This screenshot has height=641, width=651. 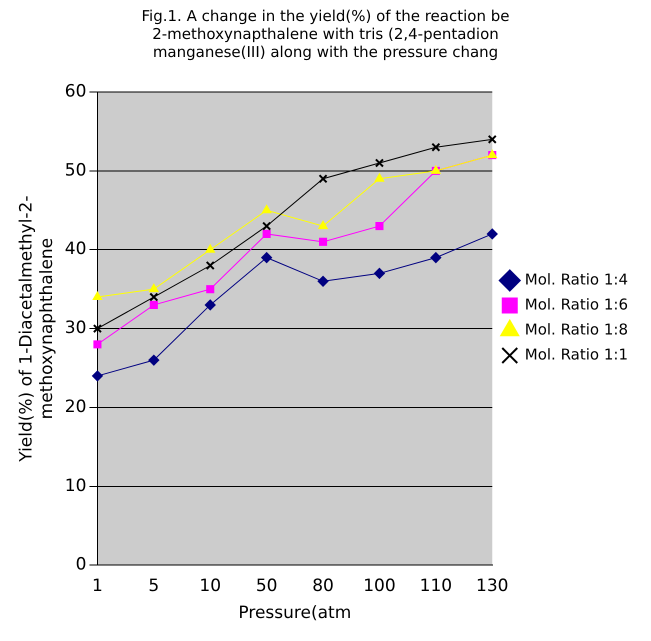 What do you see at coordinates (576, 329) in the screenshot?
I see `legend-label: Mol. Ratio 1:8` at bounding box center [576, 329].